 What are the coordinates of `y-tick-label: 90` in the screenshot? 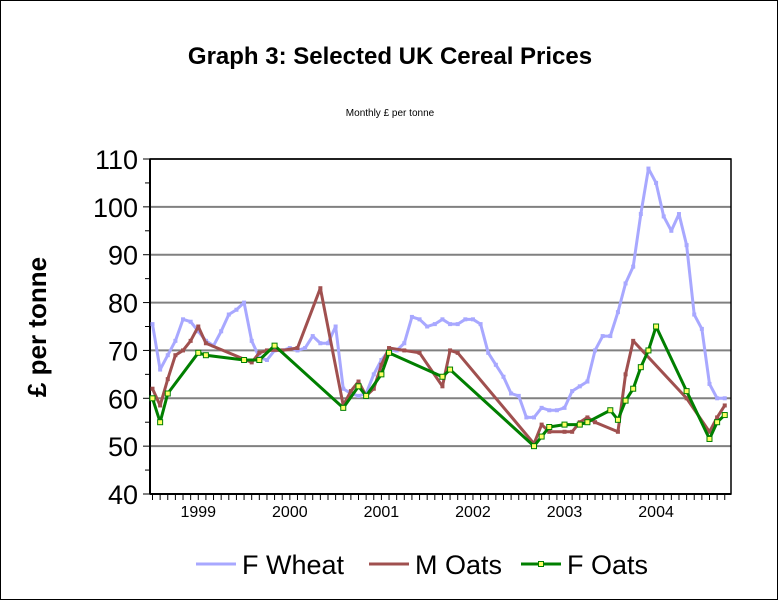 It's located at (123, 256).